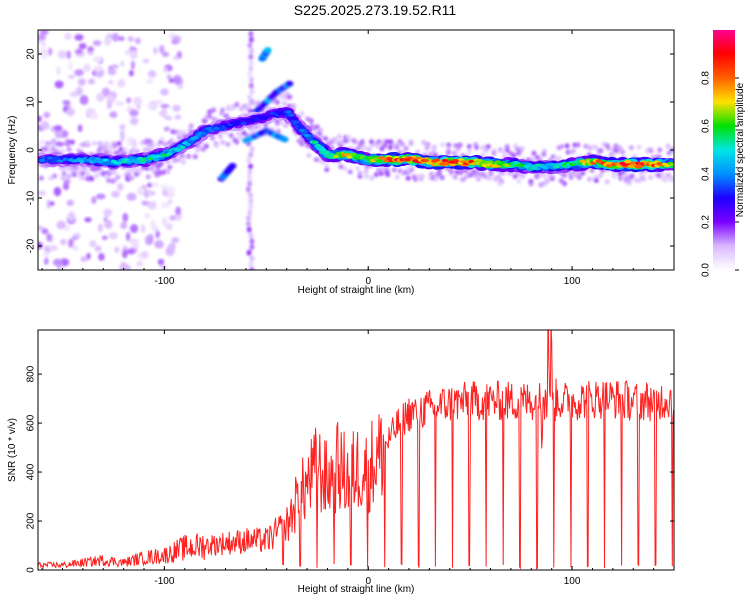 This screenshot has height=600, width=750. Describe the element at coordinates (375, 10) in the screenshot. I see `chart-title: S225.2025.273.19.52.R11` at that location.